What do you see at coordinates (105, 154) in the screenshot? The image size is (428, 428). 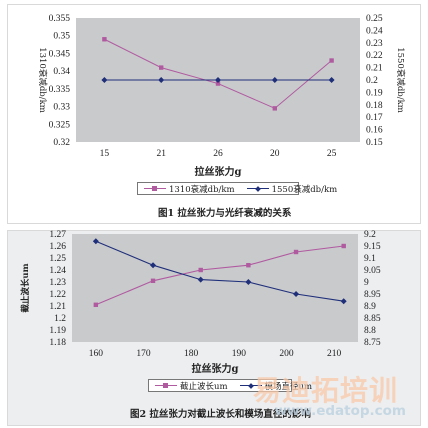 I see `x-tick-label: 15` at bounding box center [105, 154].